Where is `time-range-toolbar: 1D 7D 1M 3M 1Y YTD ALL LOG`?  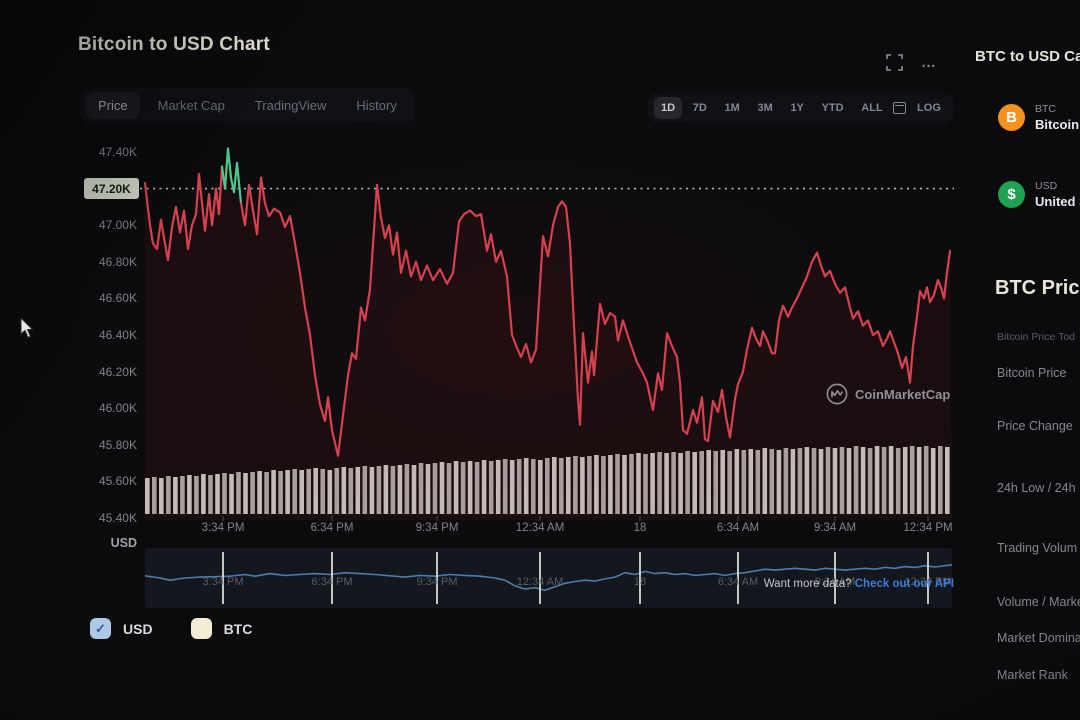 time-range-toolbar: 1D 7D 1M 3M 1Y YTD ALL LOG is located at coordinates (801, 108).